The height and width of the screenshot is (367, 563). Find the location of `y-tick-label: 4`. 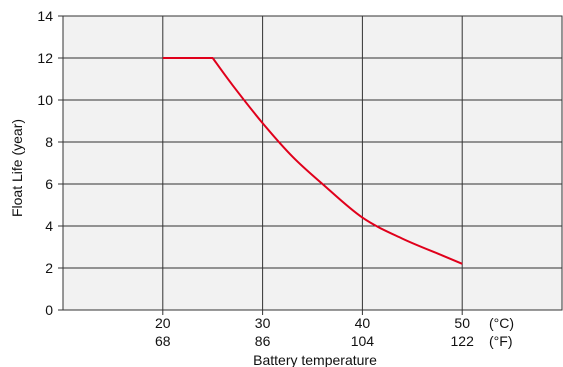

y-tick-label: 4 is located at coordinates (49, 226).